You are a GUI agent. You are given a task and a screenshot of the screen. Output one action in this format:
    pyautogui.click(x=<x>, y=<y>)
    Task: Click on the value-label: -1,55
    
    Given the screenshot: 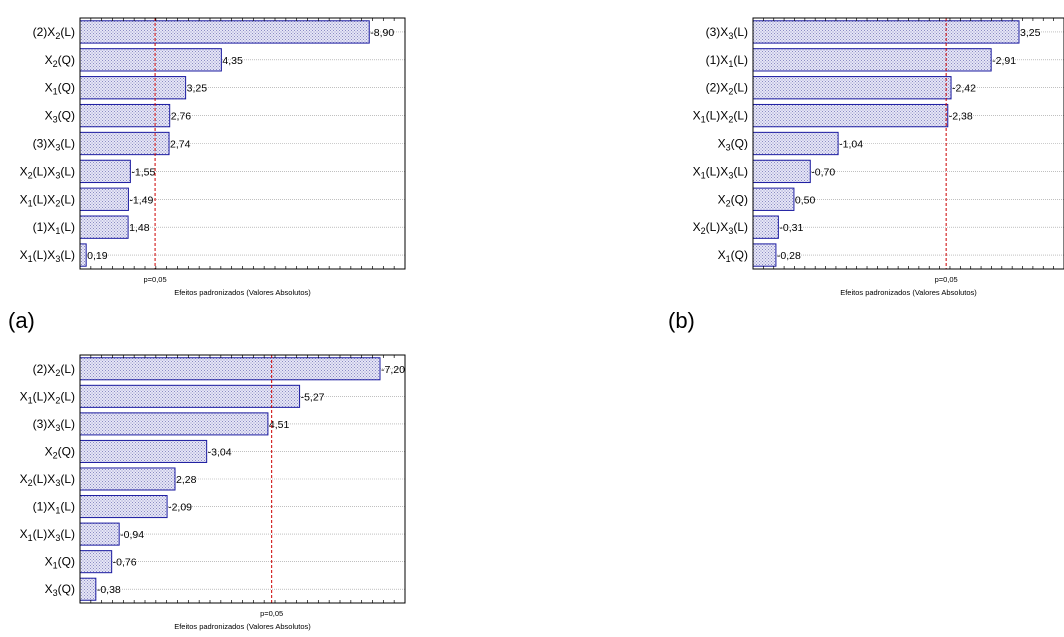 What is the action you would take?
    pyautogui.click(x=143, y=172)
    